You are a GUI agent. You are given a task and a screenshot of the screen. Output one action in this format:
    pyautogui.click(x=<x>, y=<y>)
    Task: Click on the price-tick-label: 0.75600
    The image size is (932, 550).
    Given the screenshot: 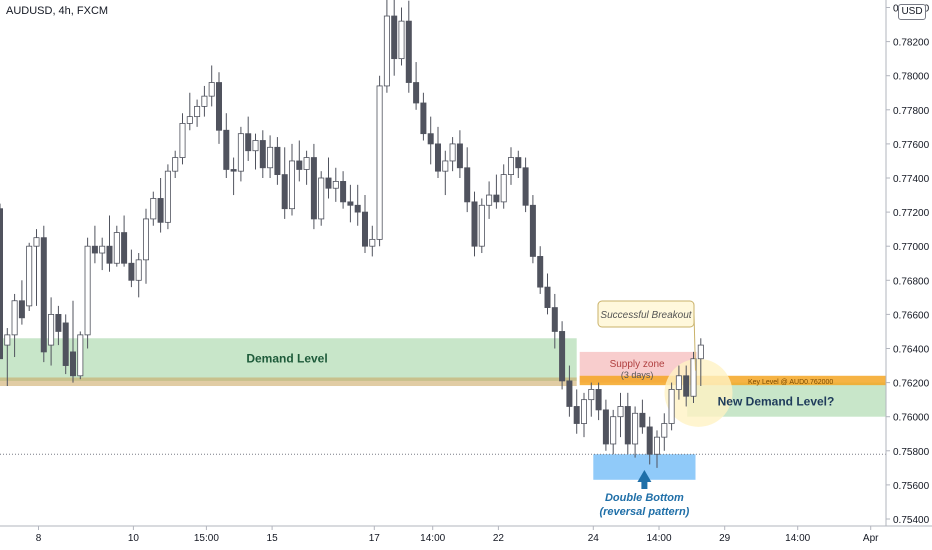 What is the action you would take?
    pyautogui.click(x=911, y=486)
    